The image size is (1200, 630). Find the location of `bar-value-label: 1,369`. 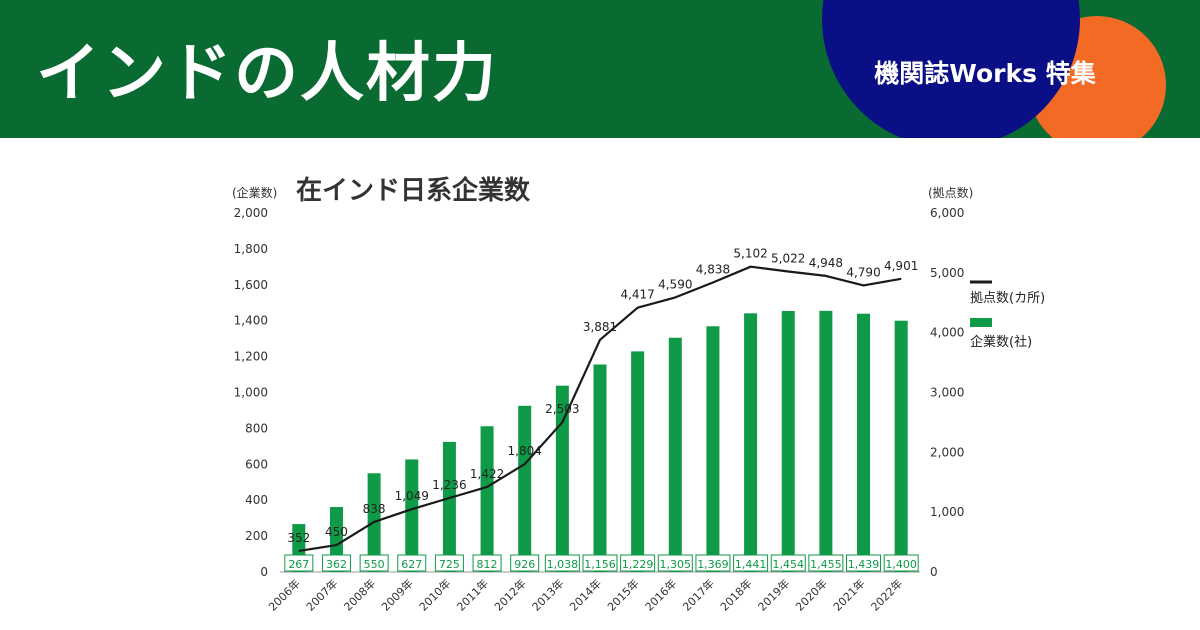

bar-value-label: 1,369 is located at coordinates (713, 564).